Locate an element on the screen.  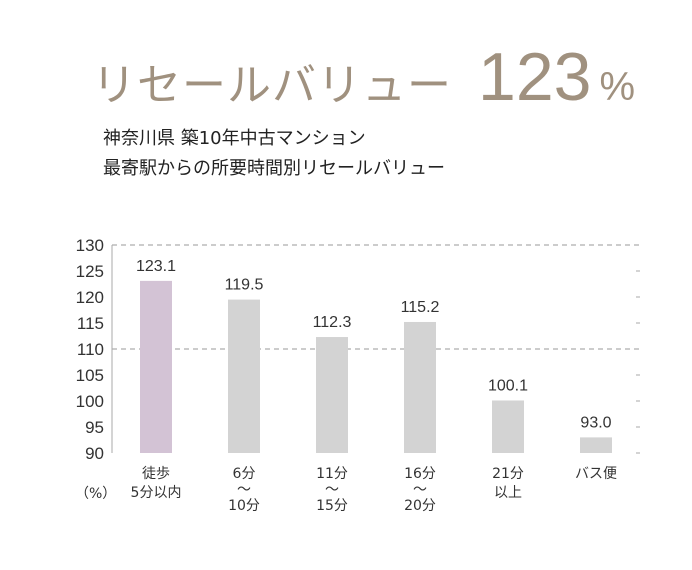
y-tick-label: 95 is located at coordinates (94, 427).